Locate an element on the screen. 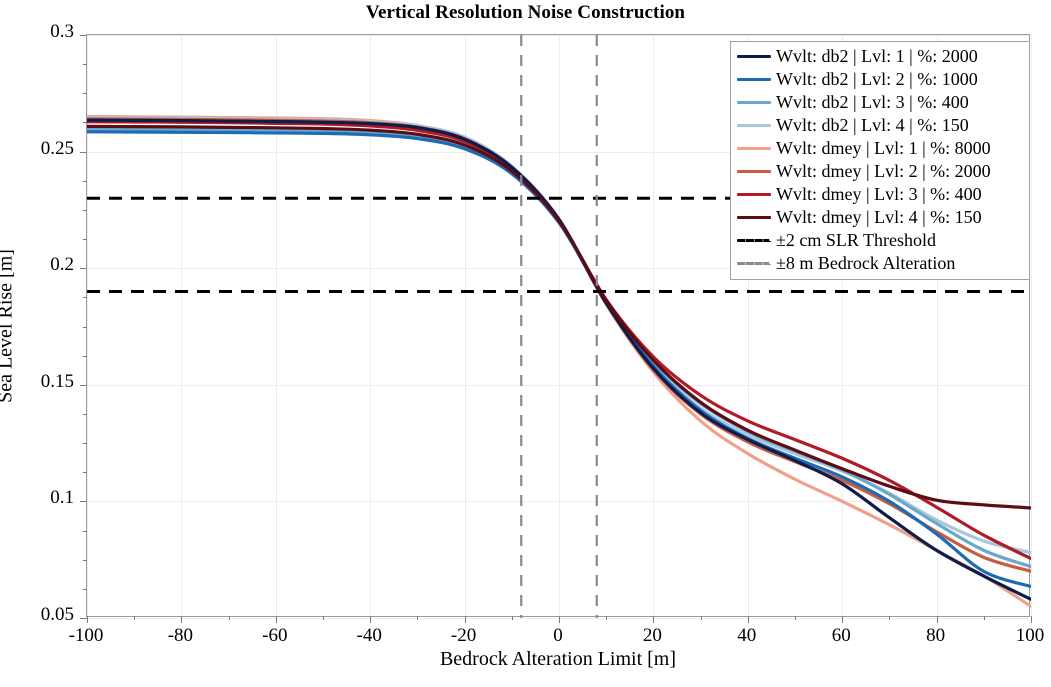  legend-item-label: Wvlt: dmey | Lvl: 2 | %: 2000 is located at coordinates (883, 171).